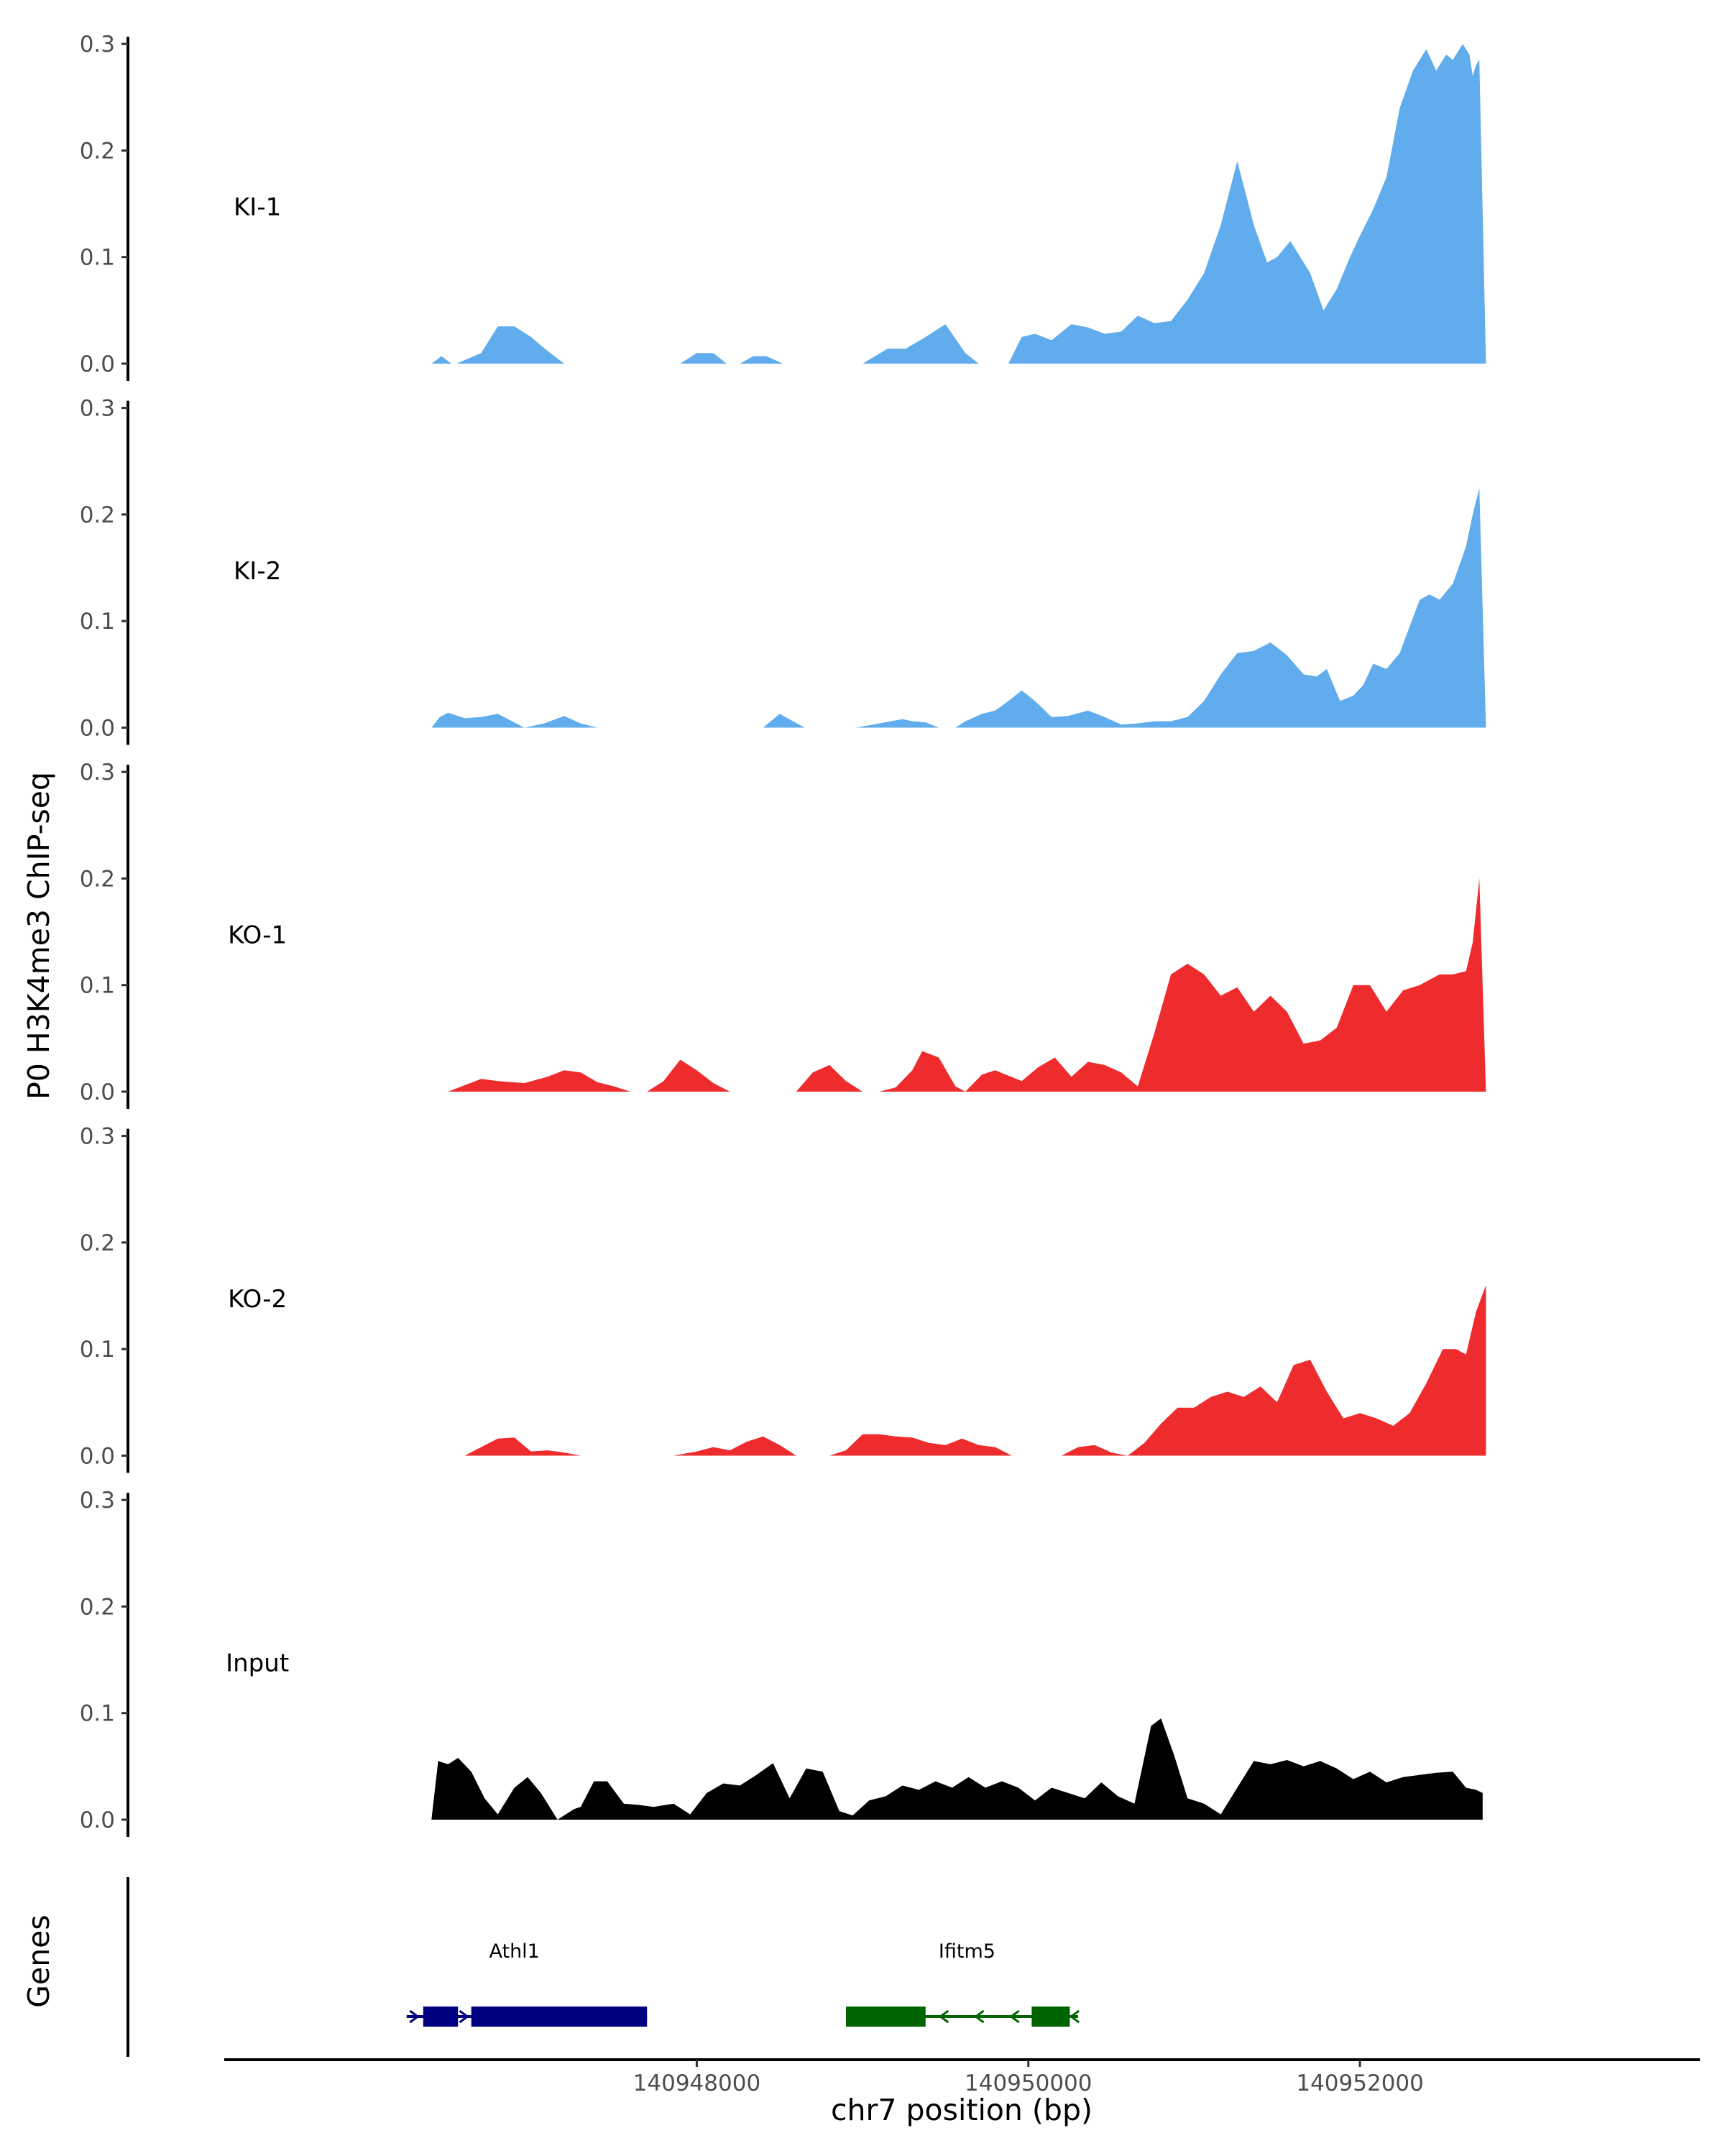 The height and width of the screenshot is (2156, 1725). I want to click on genes-panel: Athl1 Ifitm5, so click(603, 1967).